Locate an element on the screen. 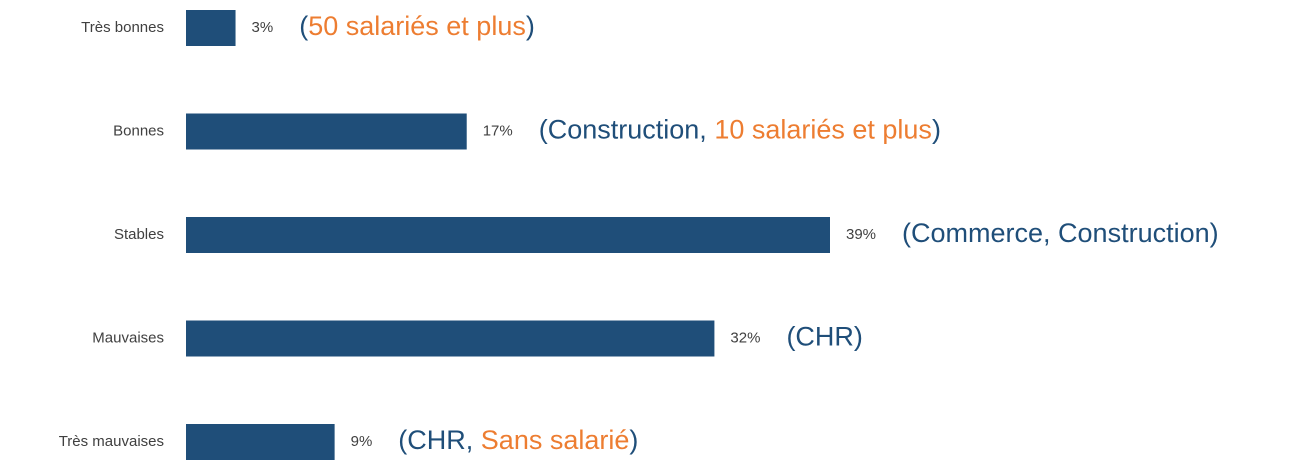  value-label: 9% is located at coordinates (362, 441).